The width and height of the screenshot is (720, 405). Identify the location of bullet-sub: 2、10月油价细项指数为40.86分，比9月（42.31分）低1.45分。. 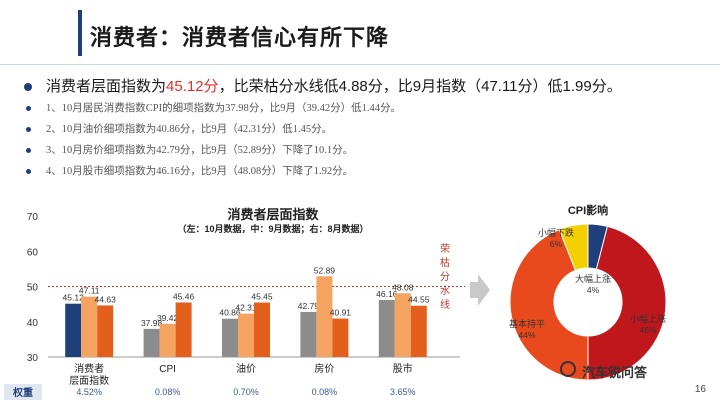
(367, 129).